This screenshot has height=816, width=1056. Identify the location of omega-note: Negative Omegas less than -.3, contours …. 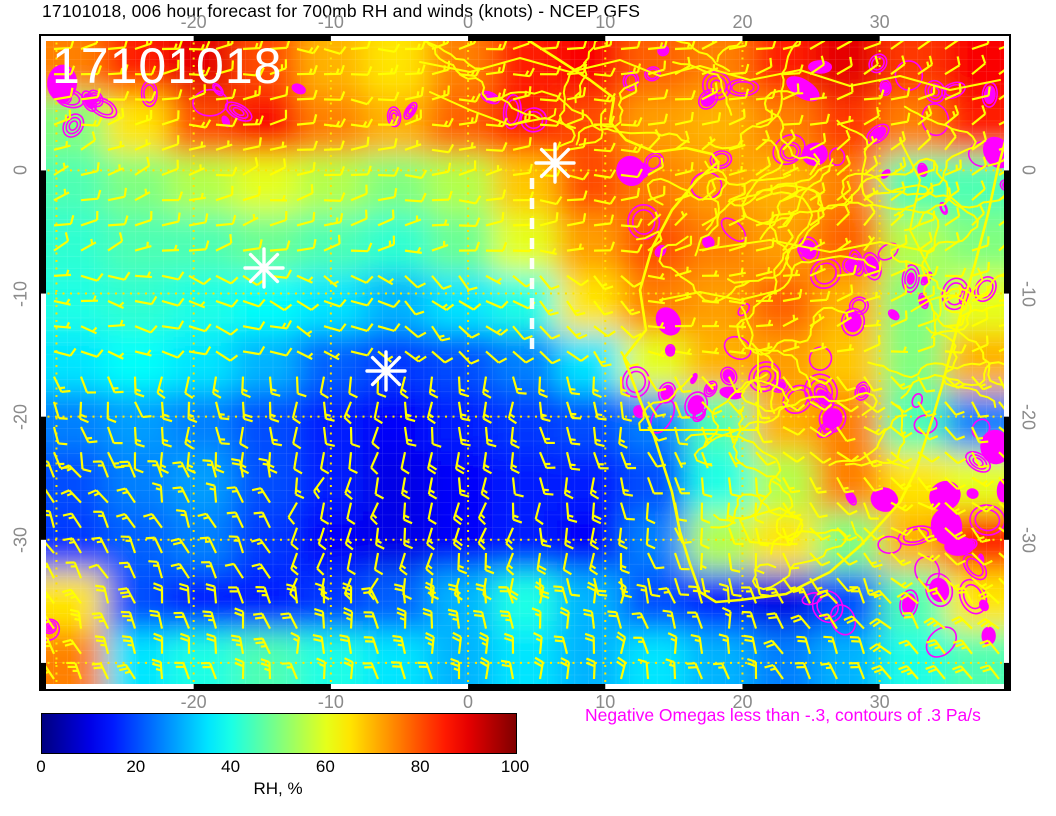
(783, 715).